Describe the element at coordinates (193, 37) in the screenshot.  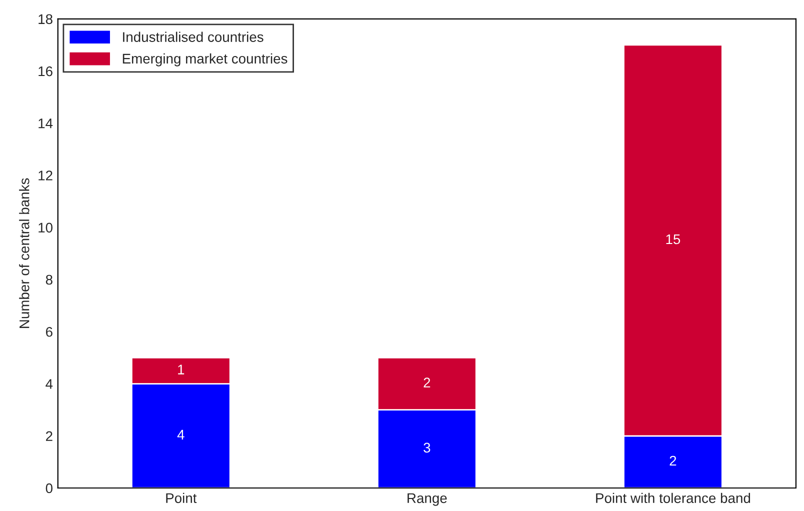
I see `legend-label: Industrialised countries` at that location.